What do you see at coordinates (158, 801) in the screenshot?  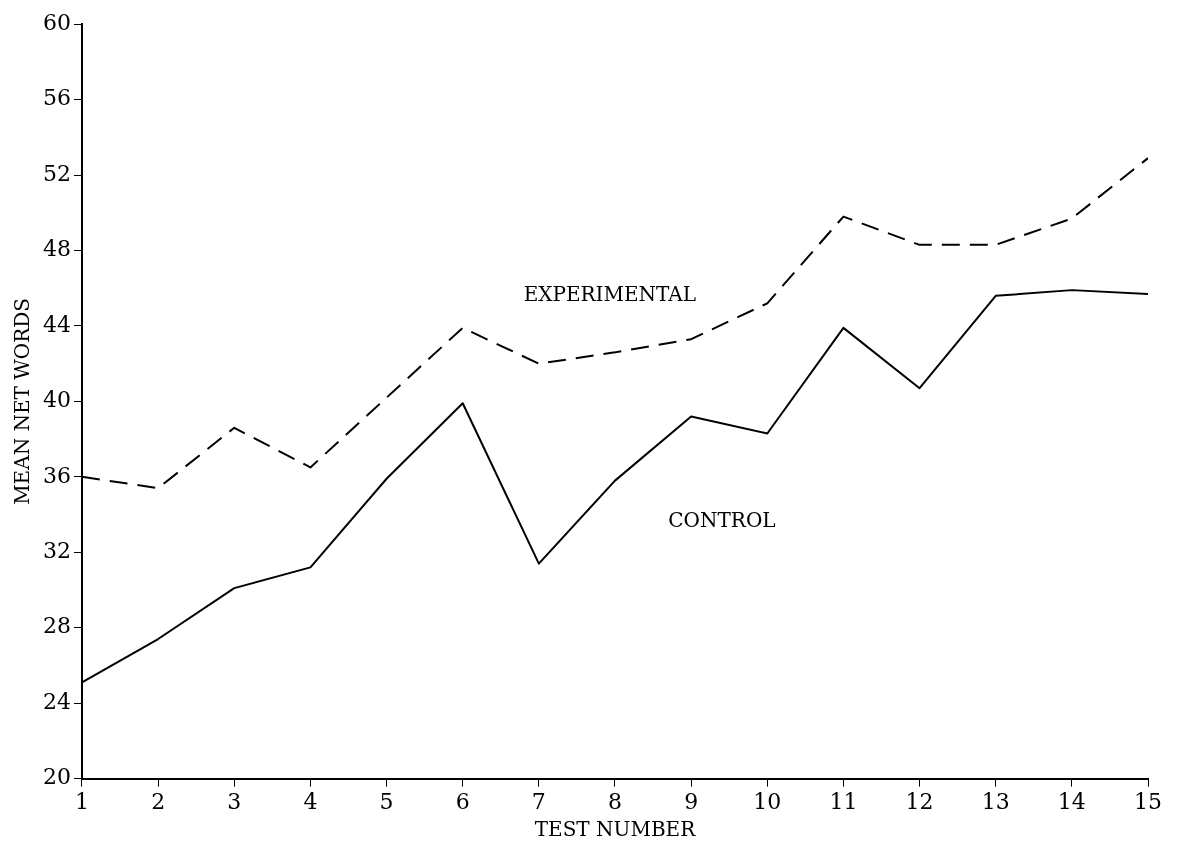 I see `x-tick-label: 2` at bounding box center [158, 801].